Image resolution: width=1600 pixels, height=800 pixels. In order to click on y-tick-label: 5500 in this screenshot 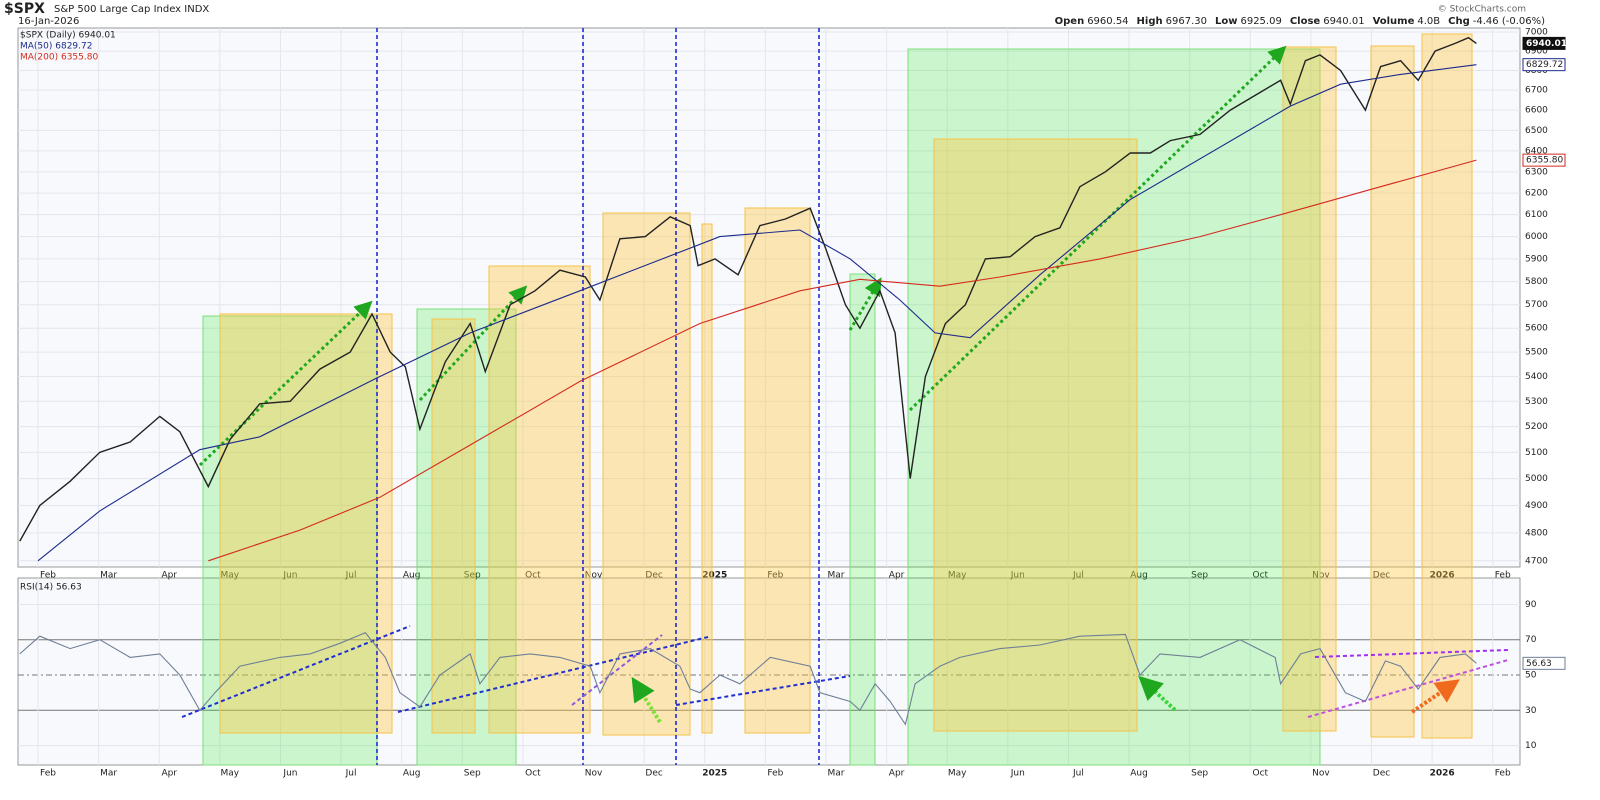, I will do `click(1536, 353)`.